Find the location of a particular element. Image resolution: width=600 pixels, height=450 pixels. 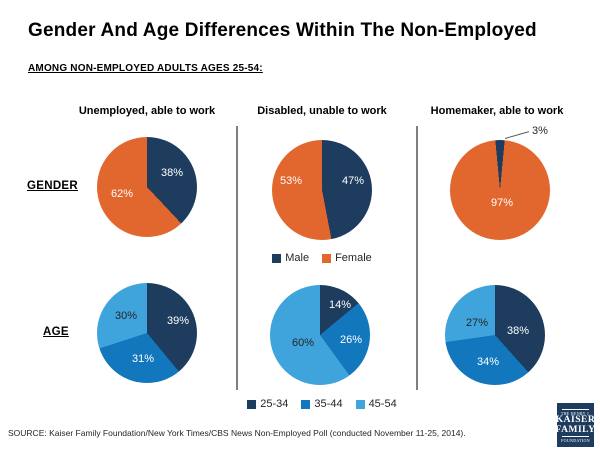

logo-line-foundation: FOUNDATION is located at coordinates (575, 440).